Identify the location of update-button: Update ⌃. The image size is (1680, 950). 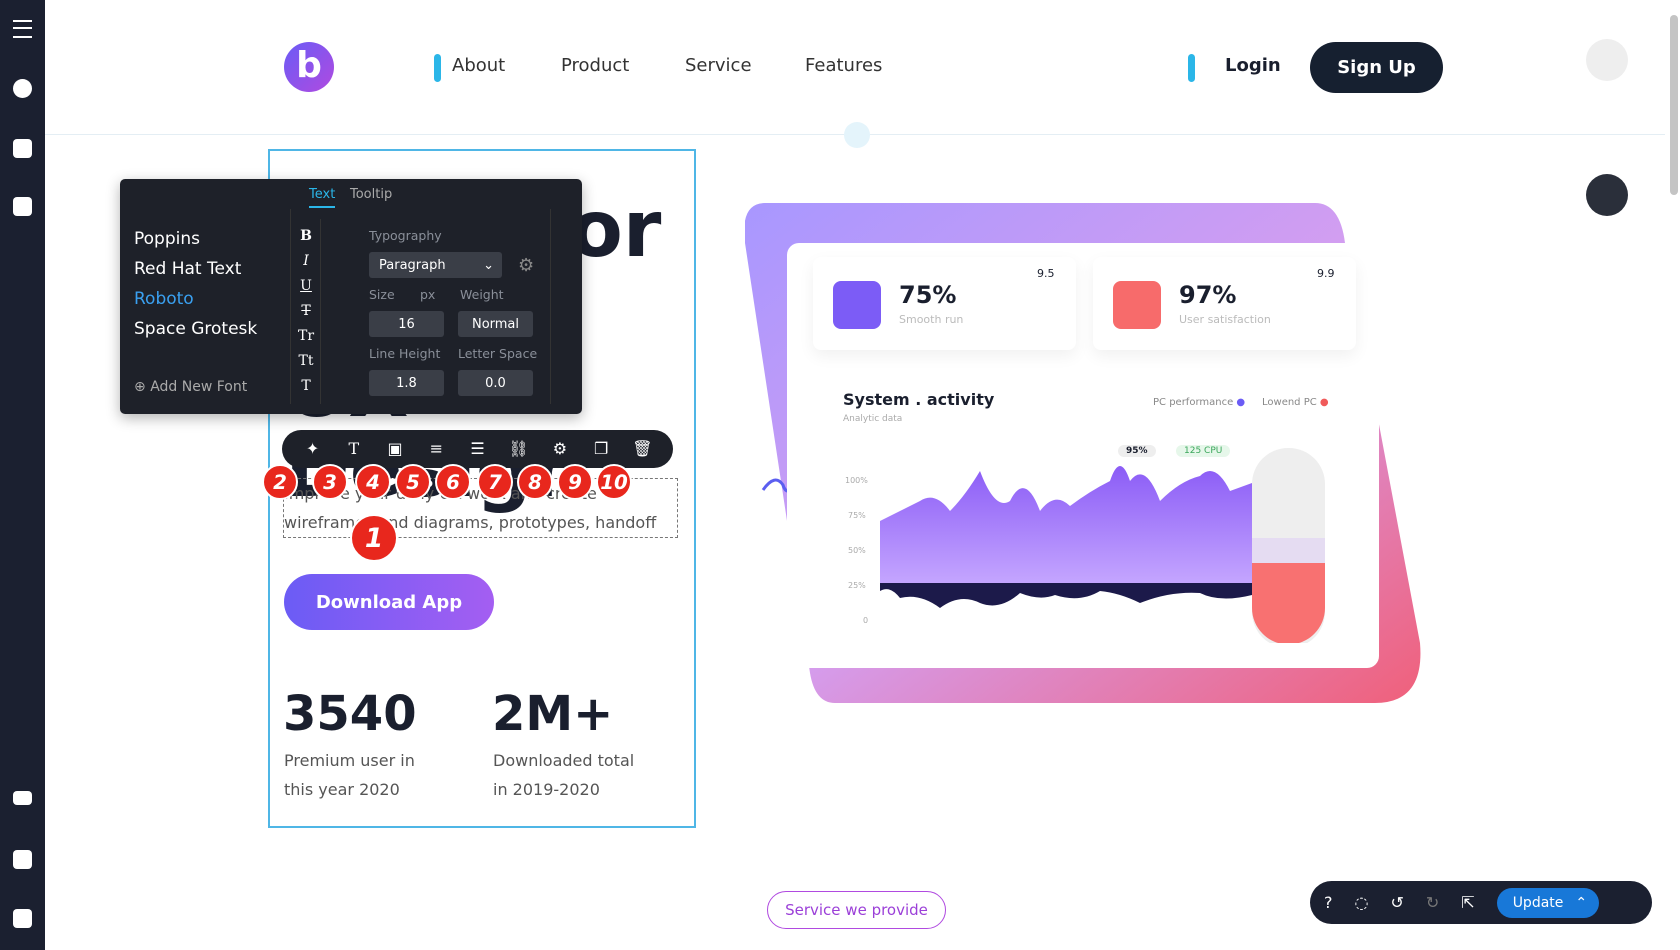
(1548, 902).